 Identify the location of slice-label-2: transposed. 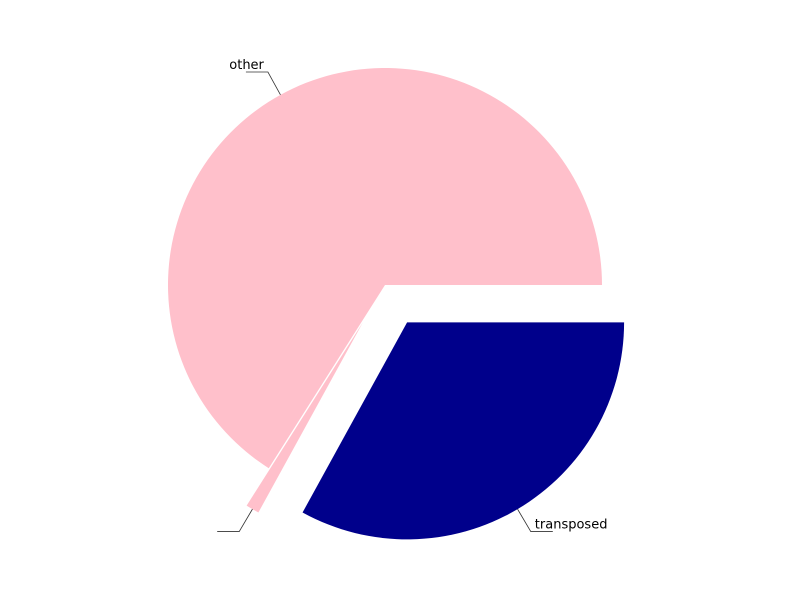
(571, 525).